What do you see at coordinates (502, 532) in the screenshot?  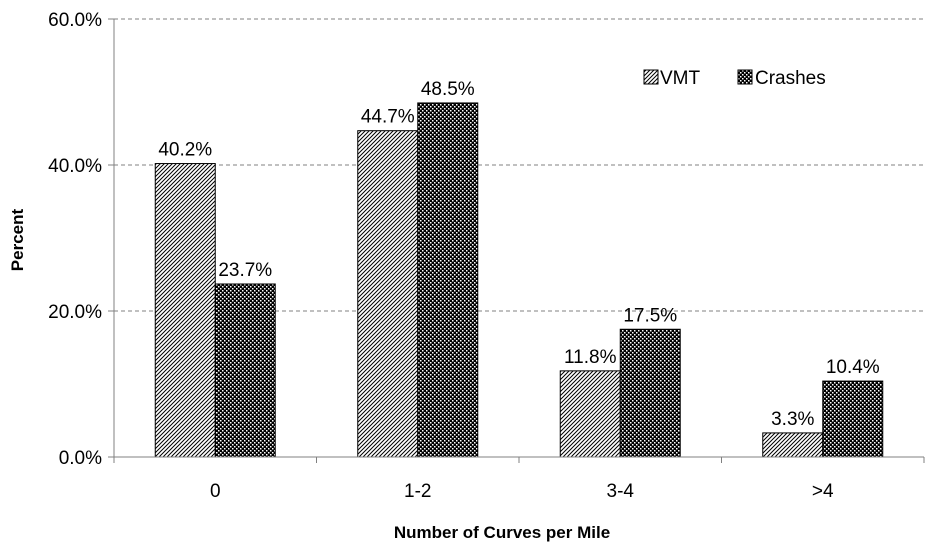 I see `x-axis-title: Number of Curves per Mile` at bounding box center [502, 532].